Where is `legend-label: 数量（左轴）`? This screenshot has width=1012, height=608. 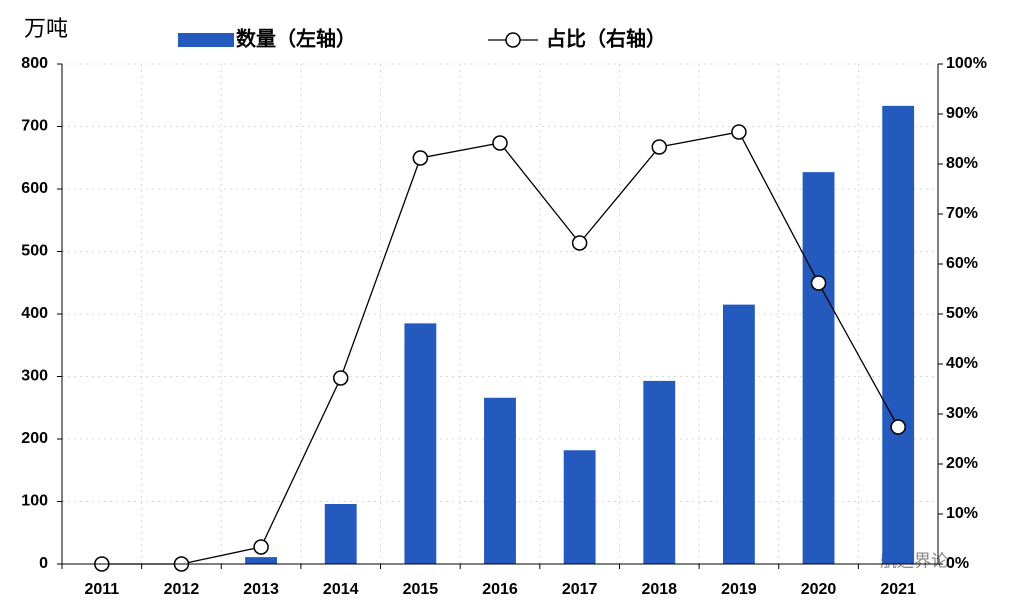 legend-label: 数量（左轴） is located at coordinates (296, 38).